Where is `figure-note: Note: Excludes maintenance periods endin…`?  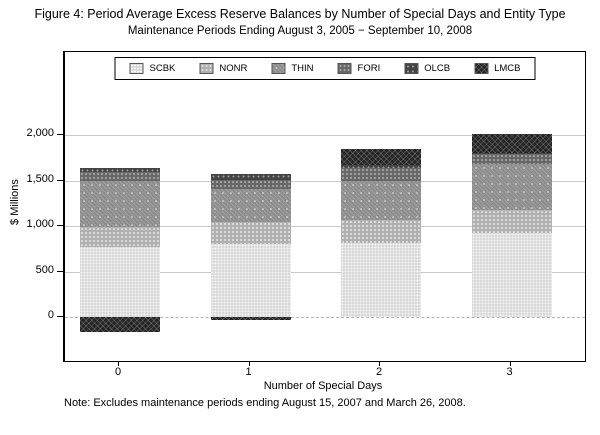
figure-note: Note: Excludes maintenance periods endin… is located at coordinates (265, 403).